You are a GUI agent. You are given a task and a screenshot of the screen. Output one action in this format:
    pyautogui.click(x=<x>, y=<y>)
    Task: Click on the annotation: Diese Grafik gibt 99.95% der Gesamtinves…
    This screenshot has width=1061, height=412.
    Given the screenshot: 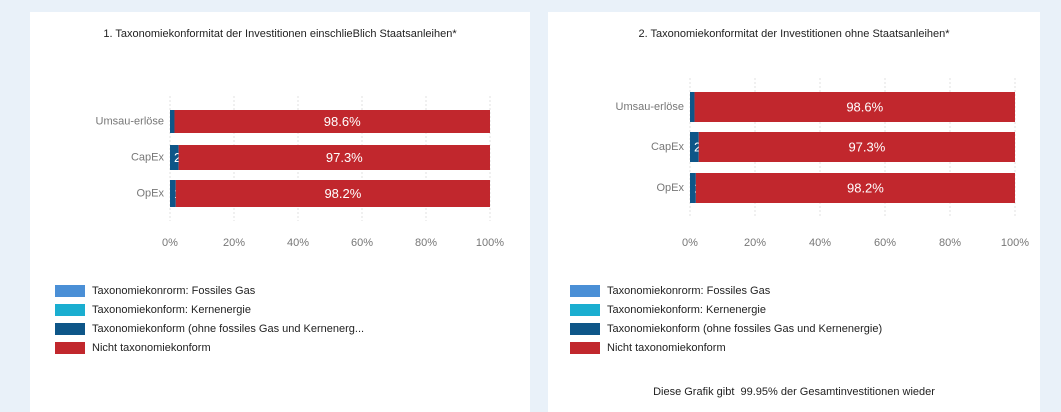 What is the action you would take?
    pyautogui.click(x=794, y=392)
    